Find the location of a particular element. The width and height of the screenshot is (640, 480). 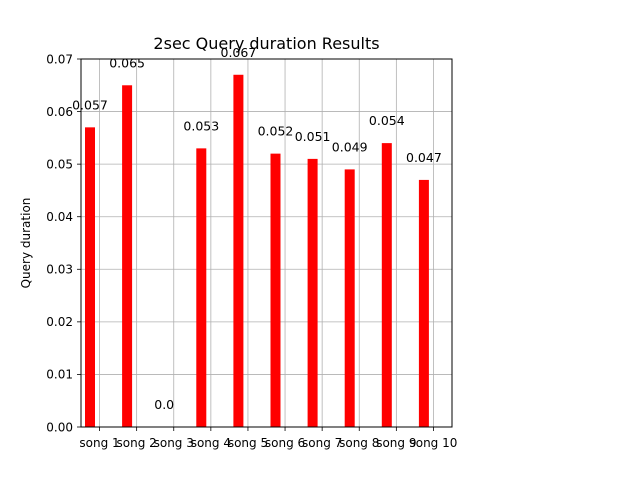

x-tick-label: song 2 is located at coordinates (137, 443).